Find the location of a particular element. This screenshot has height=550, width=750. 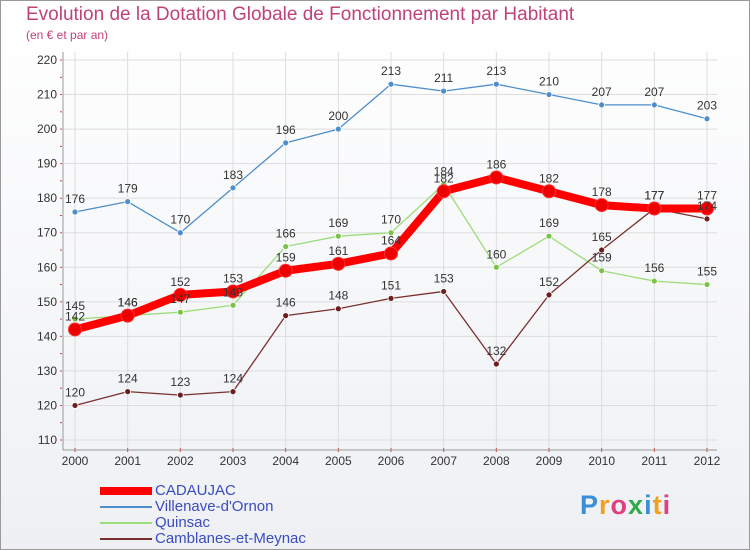

data-label: 142 is located at coordinates (75, 316).